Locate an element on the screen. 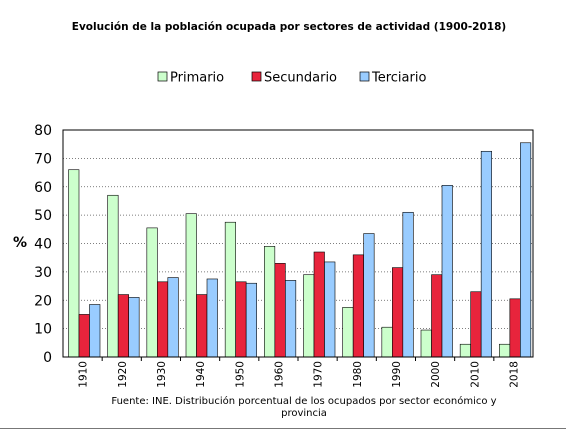 The image size is (566, 430). bar-terciario-1960 is located at coordinates (291, 319).